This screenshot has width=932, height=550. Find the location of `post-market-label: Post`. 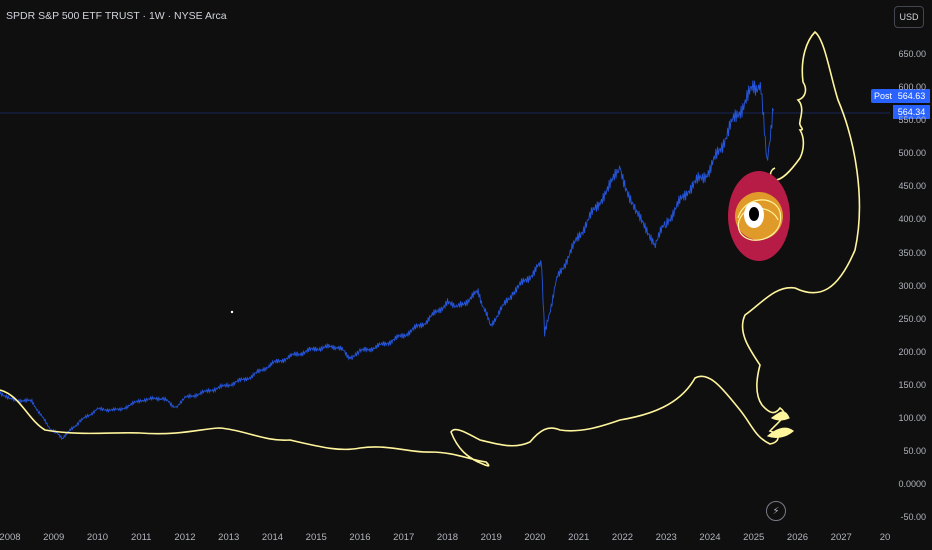

post-market-label: Post is located at coordinates (883, 96).